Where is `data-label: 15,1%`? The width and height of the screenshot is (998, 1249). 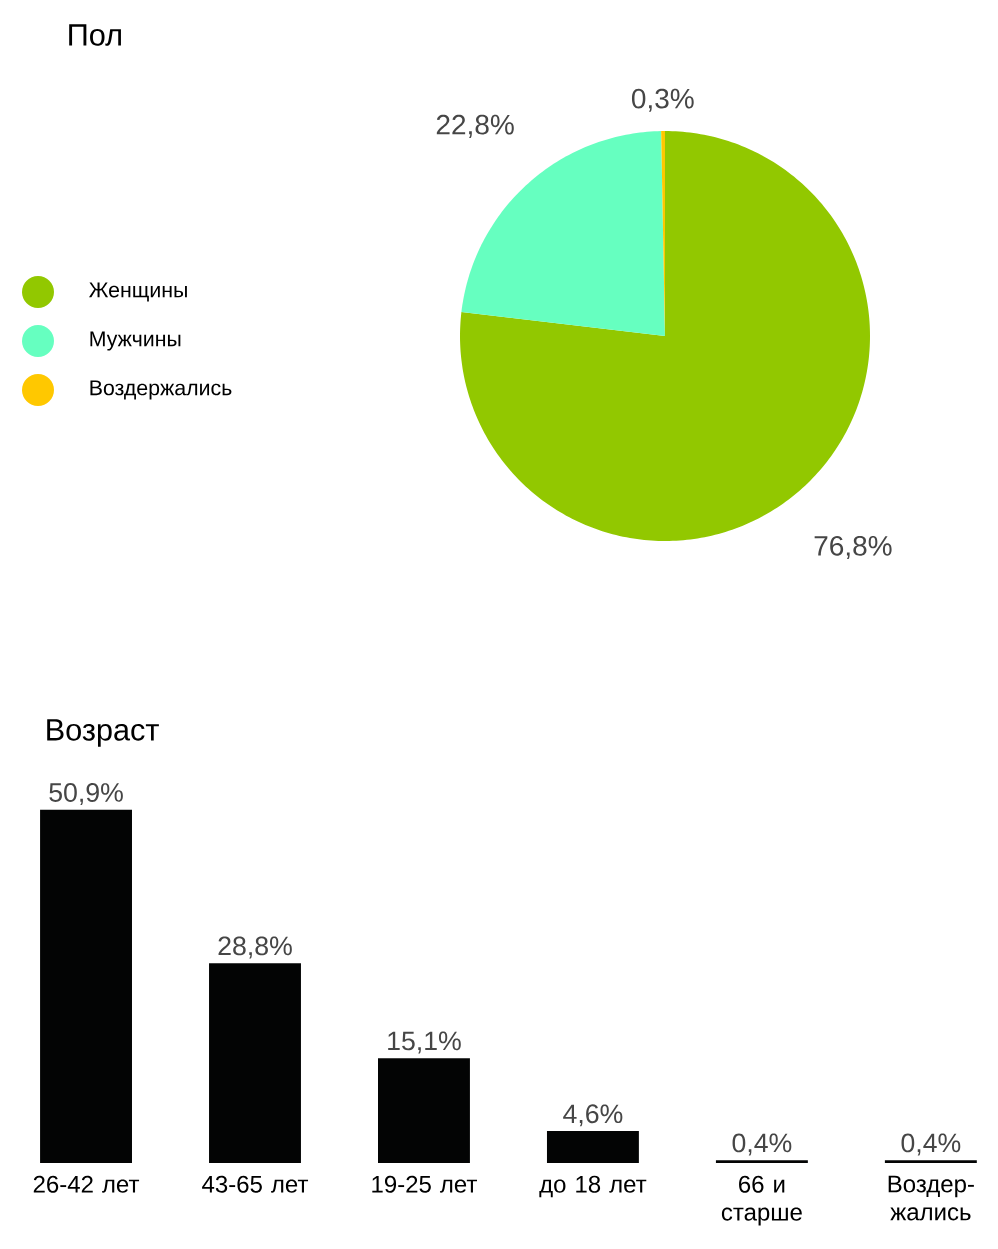
data-label: 15,1% is located at coordinates (424, 1042).